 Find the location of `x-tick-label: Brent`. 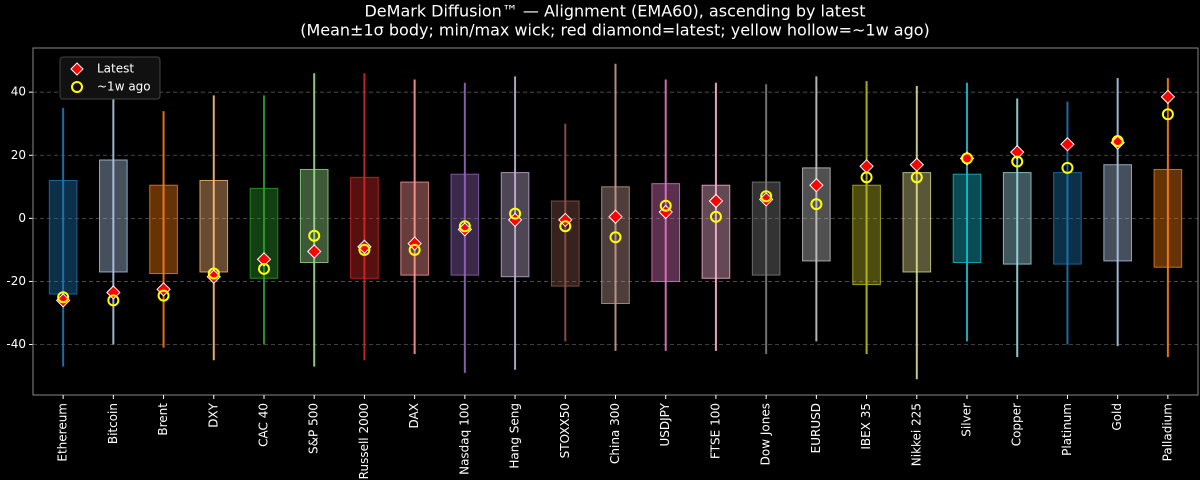

x-tick-label: Brent is located at coordinates (163, 419).